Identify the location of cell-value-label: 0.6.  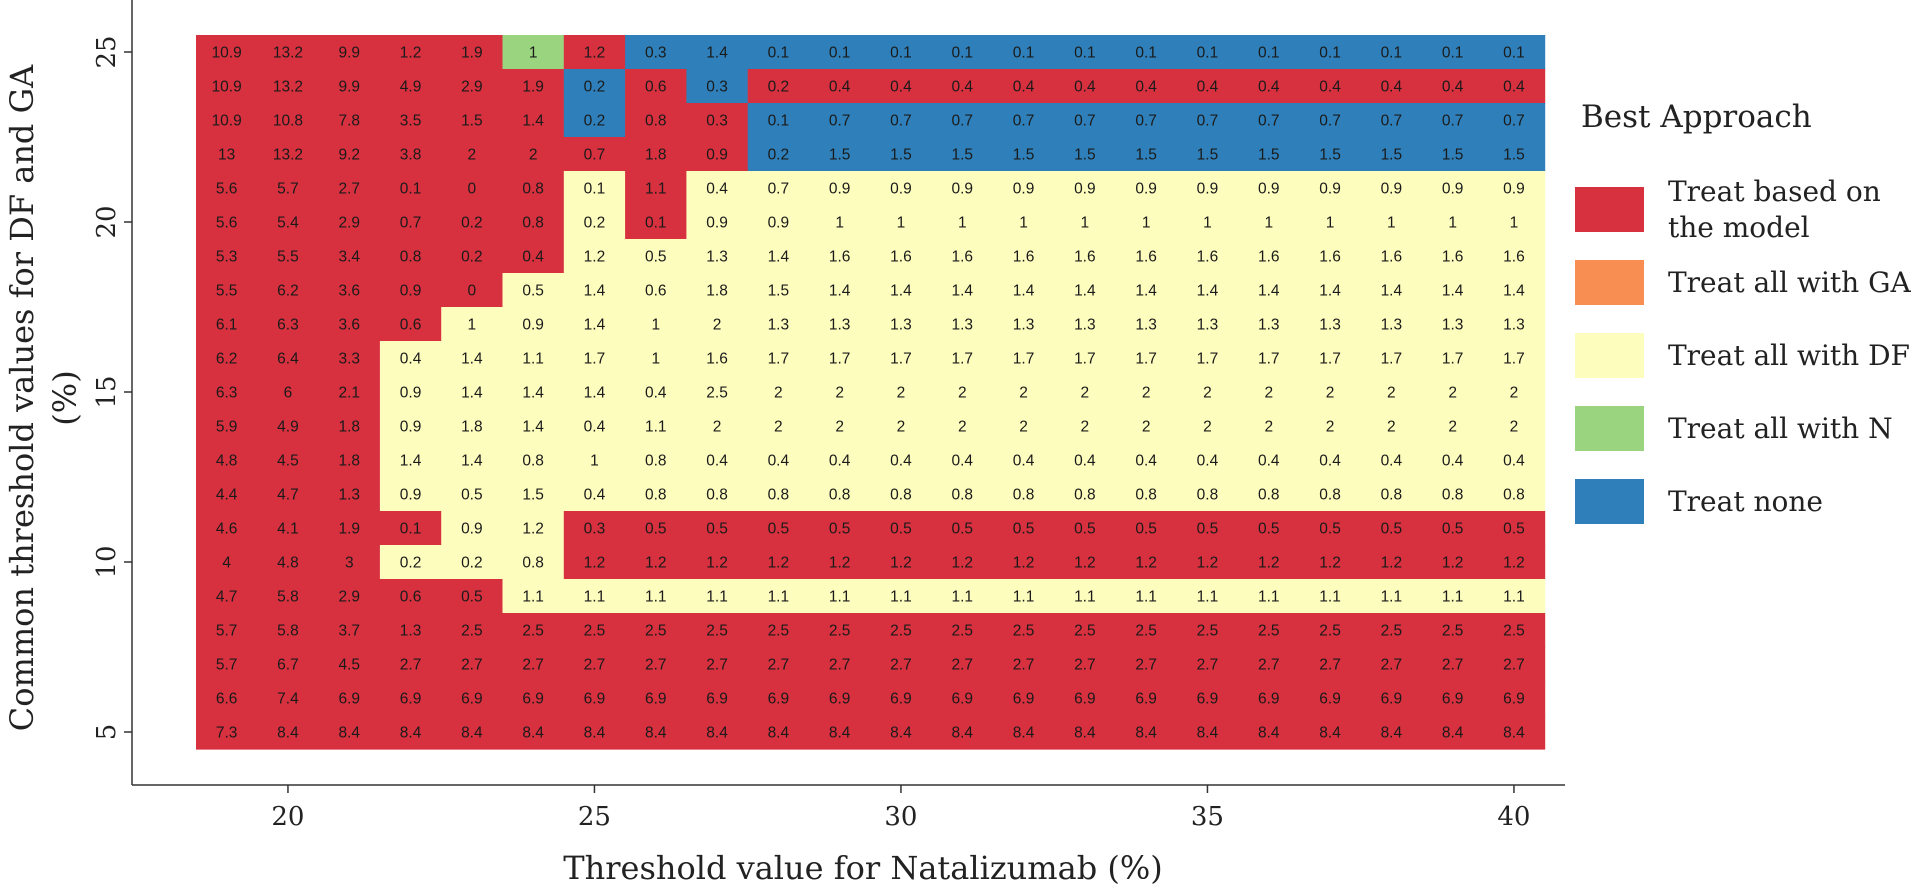
(411, 325).